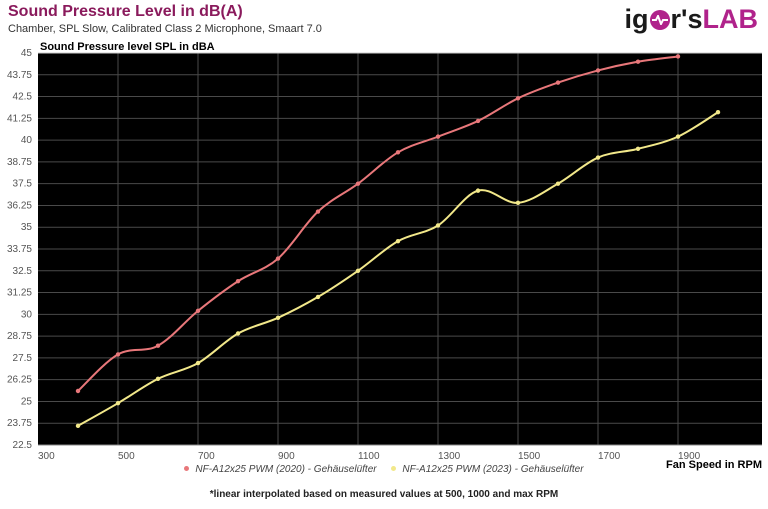  What do you see at coordinates (187, 468) in the screenshot?
I see `legend-swatch-2020` at bounding box center [187, 468].